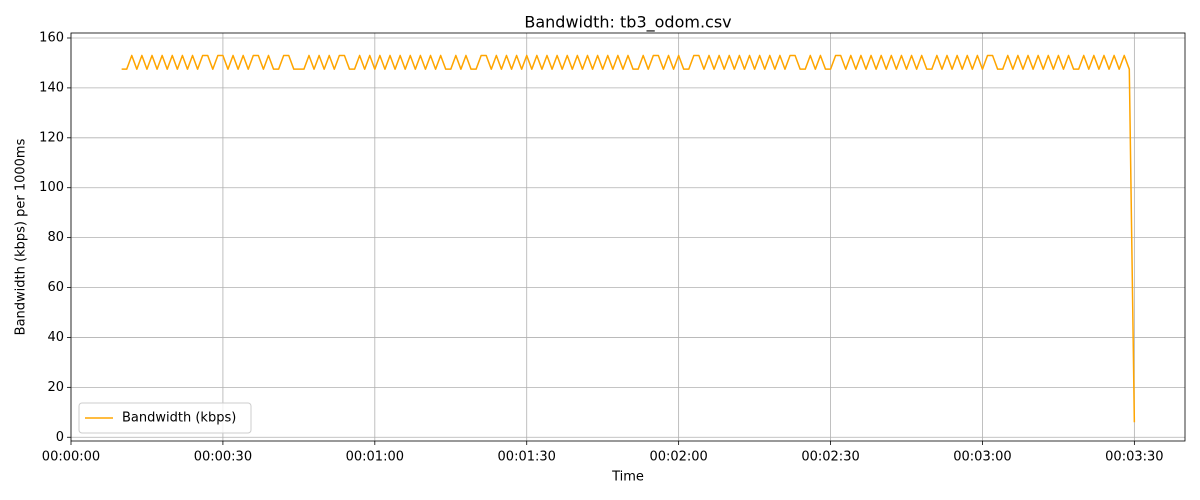 This screenshot has height=500, width=1200. I want to click on y-tick-label: 60, so click(55, 287).